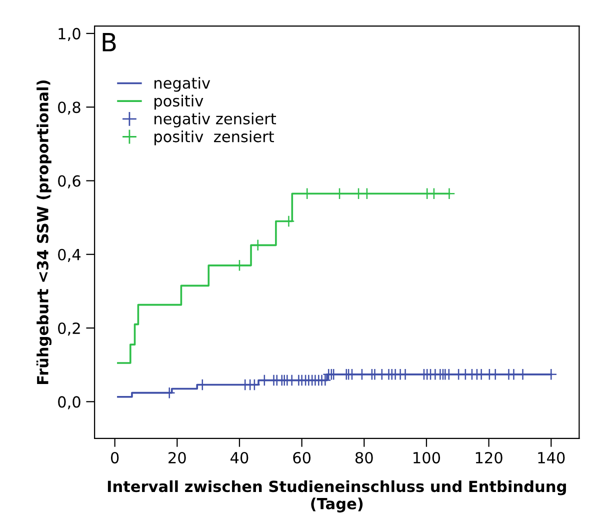 Image resolution: width=591 pixels, height=522 pixels. I want to click on legend-label: negativ zensiert, so click(215, 120).